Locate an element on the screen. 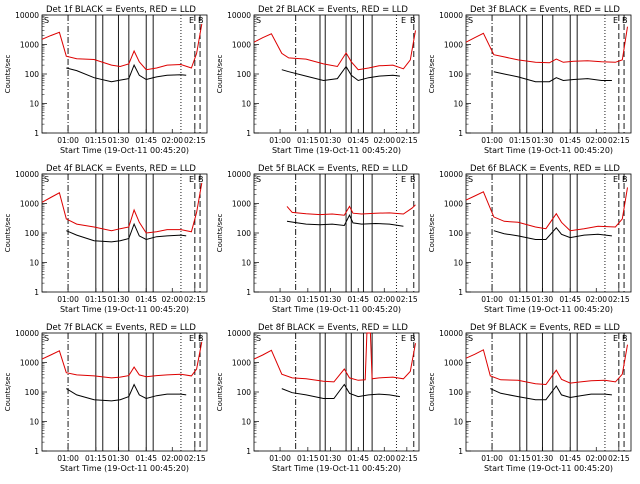 The image size is (640, 484). panel-title: Det 9f BLACK = Events, RED = LLD is located at coordinates (545, 328).